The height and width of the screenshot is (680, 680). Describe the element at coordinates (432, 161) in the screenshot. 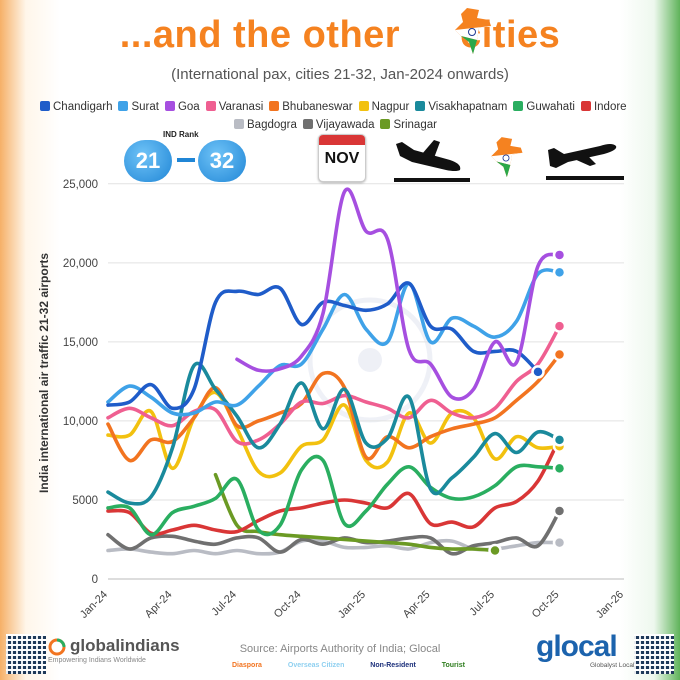

I see `plane-landing-icon` at that location.